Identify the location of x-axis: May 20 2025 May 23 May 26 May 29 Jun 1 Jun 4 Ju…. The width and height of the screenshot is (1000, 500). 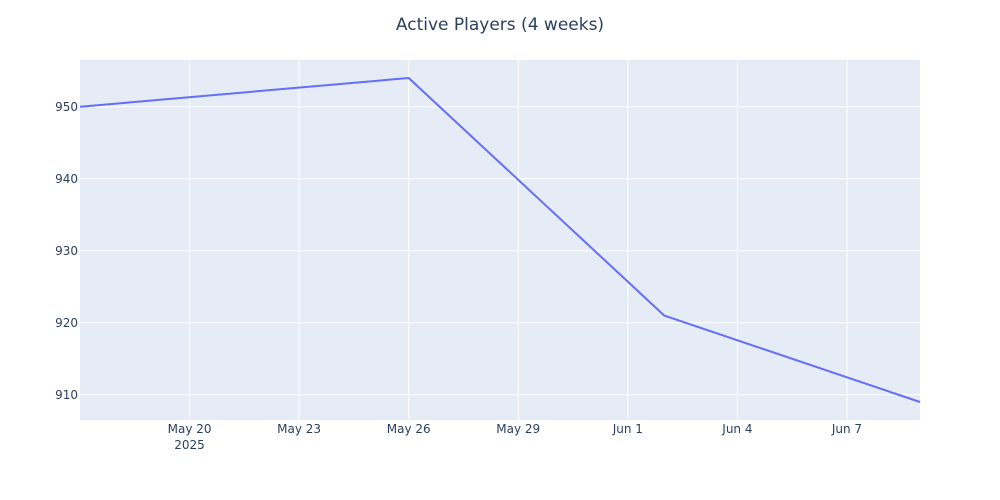
(515, 437).